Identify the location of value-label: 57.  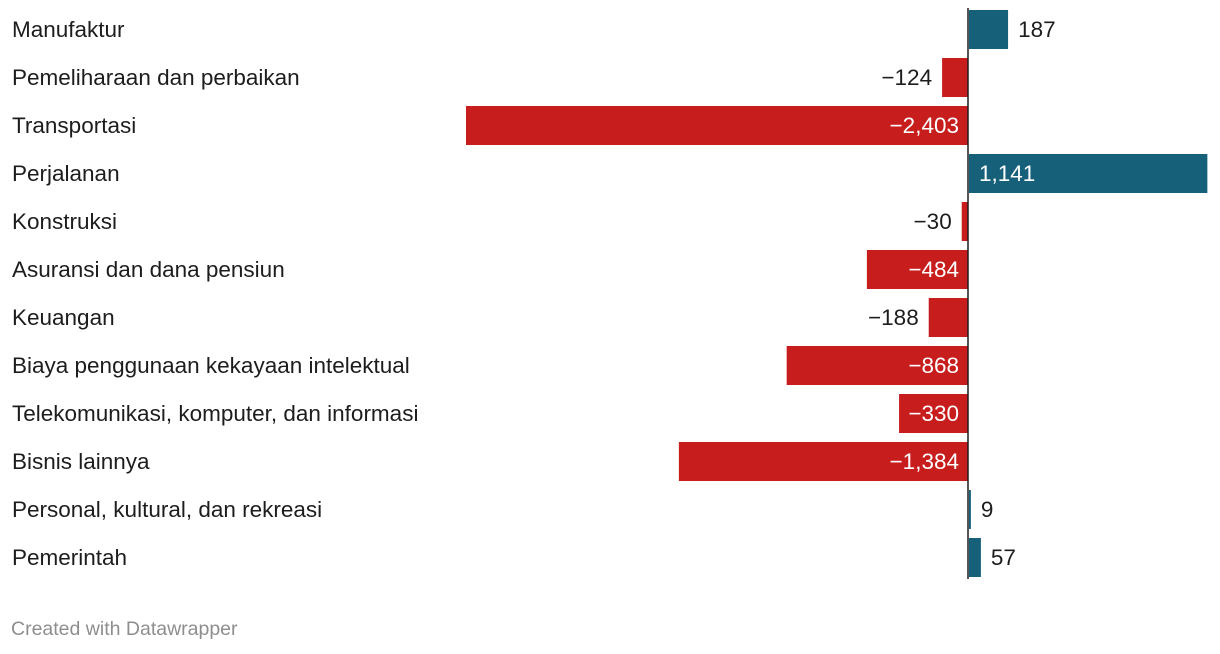
(1003, 557).